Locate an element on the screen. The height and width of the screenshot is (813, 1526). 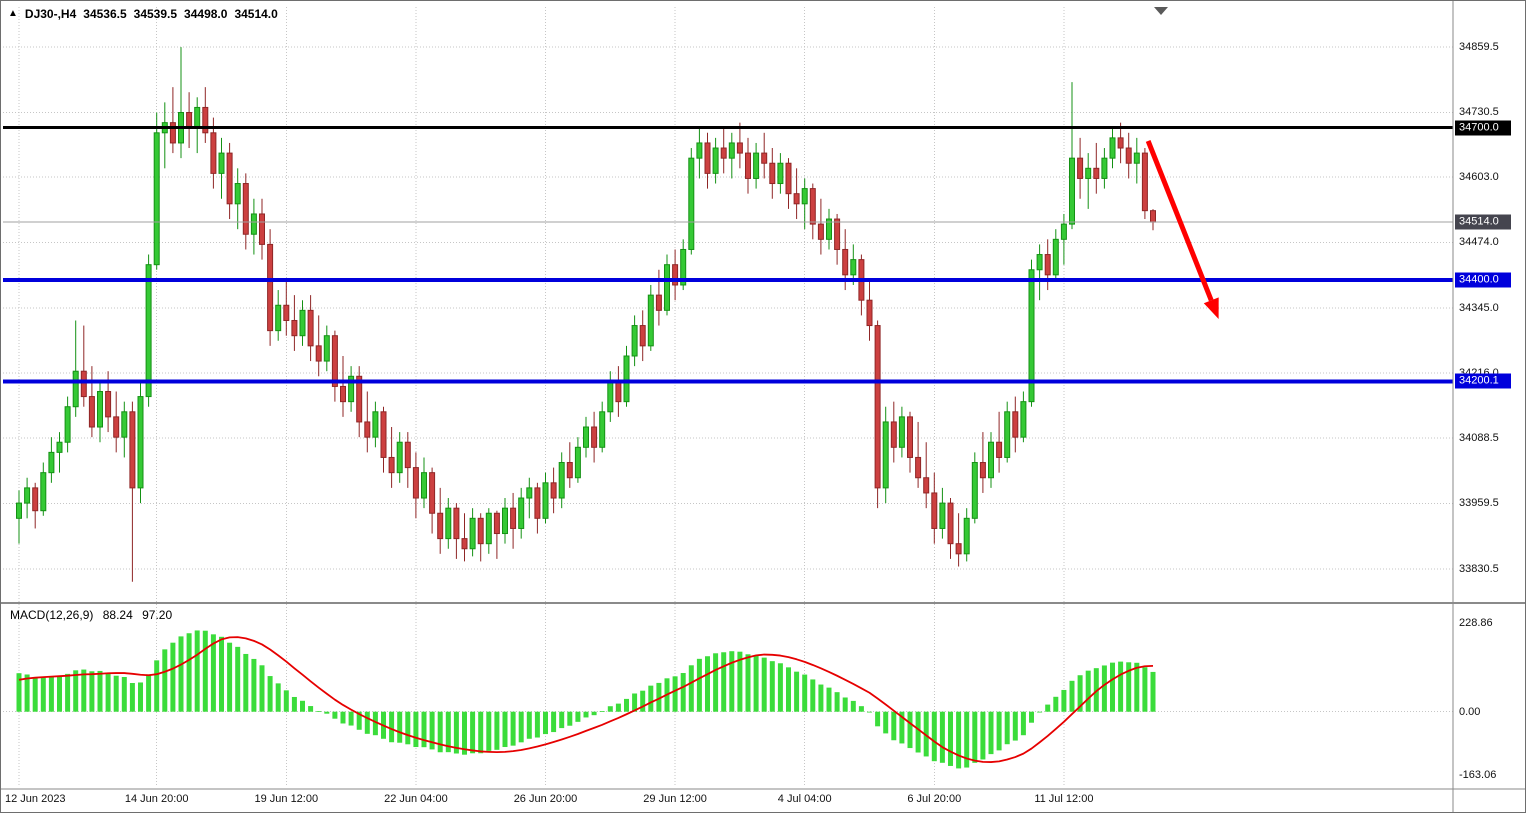
time-axis-label: 26 Jun 20:00 is located at coordinates (545, 799).